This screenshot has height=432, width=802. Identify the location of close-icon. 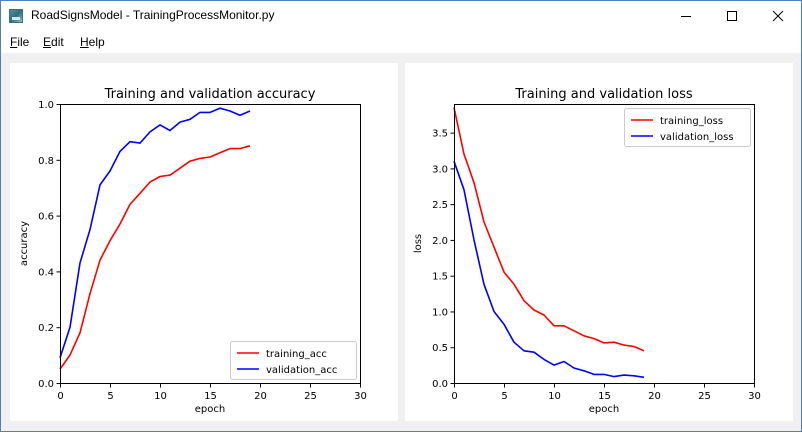
(778, 16).